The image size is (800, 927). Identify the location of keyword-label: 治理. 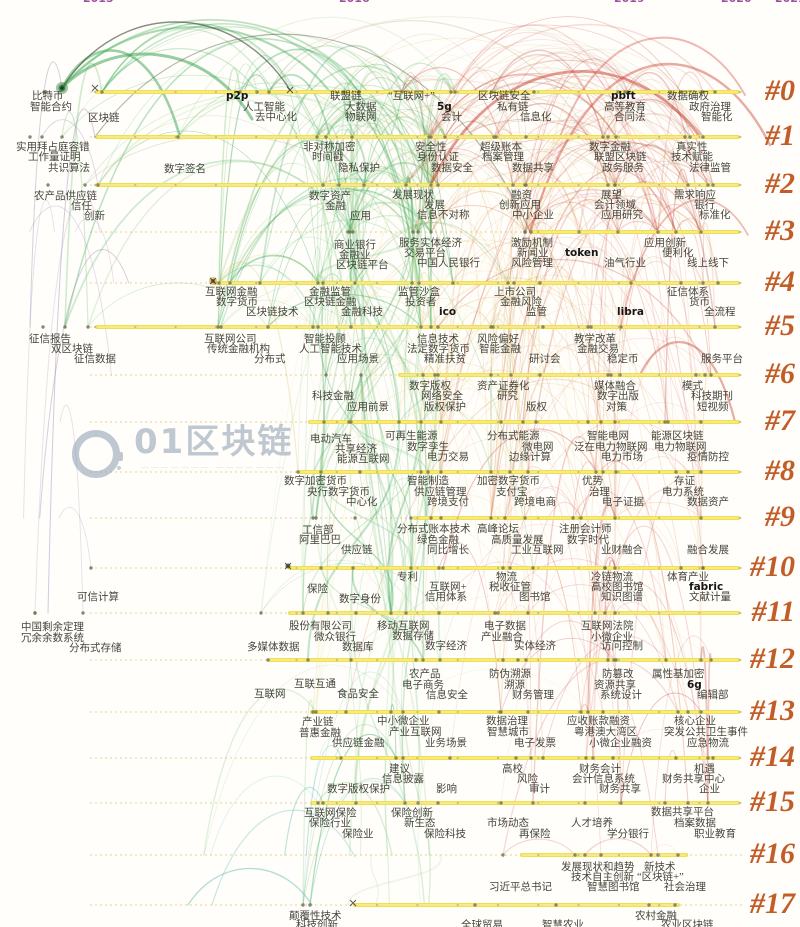
(599, 492).